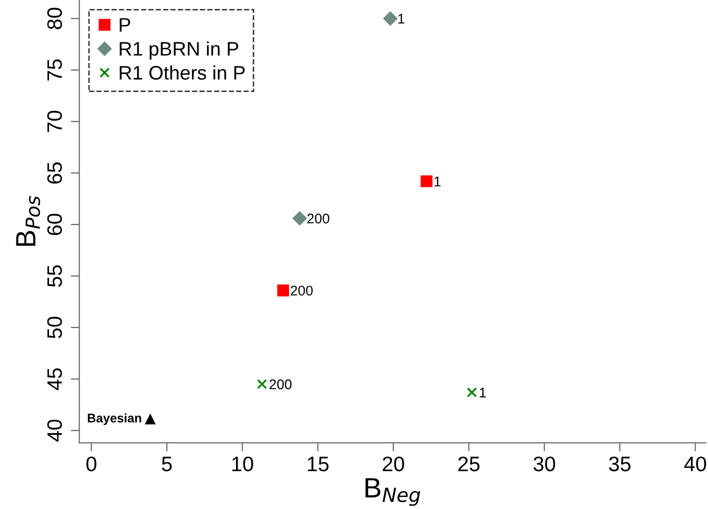 This screenshot has height=509, width=708. I want to click on x-tick-label: 0, so click(91, 464).